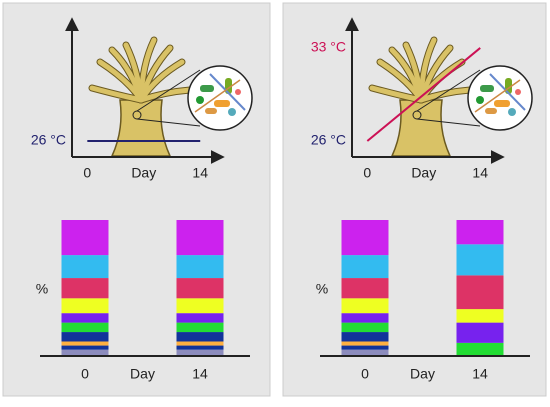 The height and width of the screenshot is (407, 550). What do you see at coordinates (328, 47) in the screenshot?
I see `y-tick-label: 33 °C` at bounding box center [328, 47].